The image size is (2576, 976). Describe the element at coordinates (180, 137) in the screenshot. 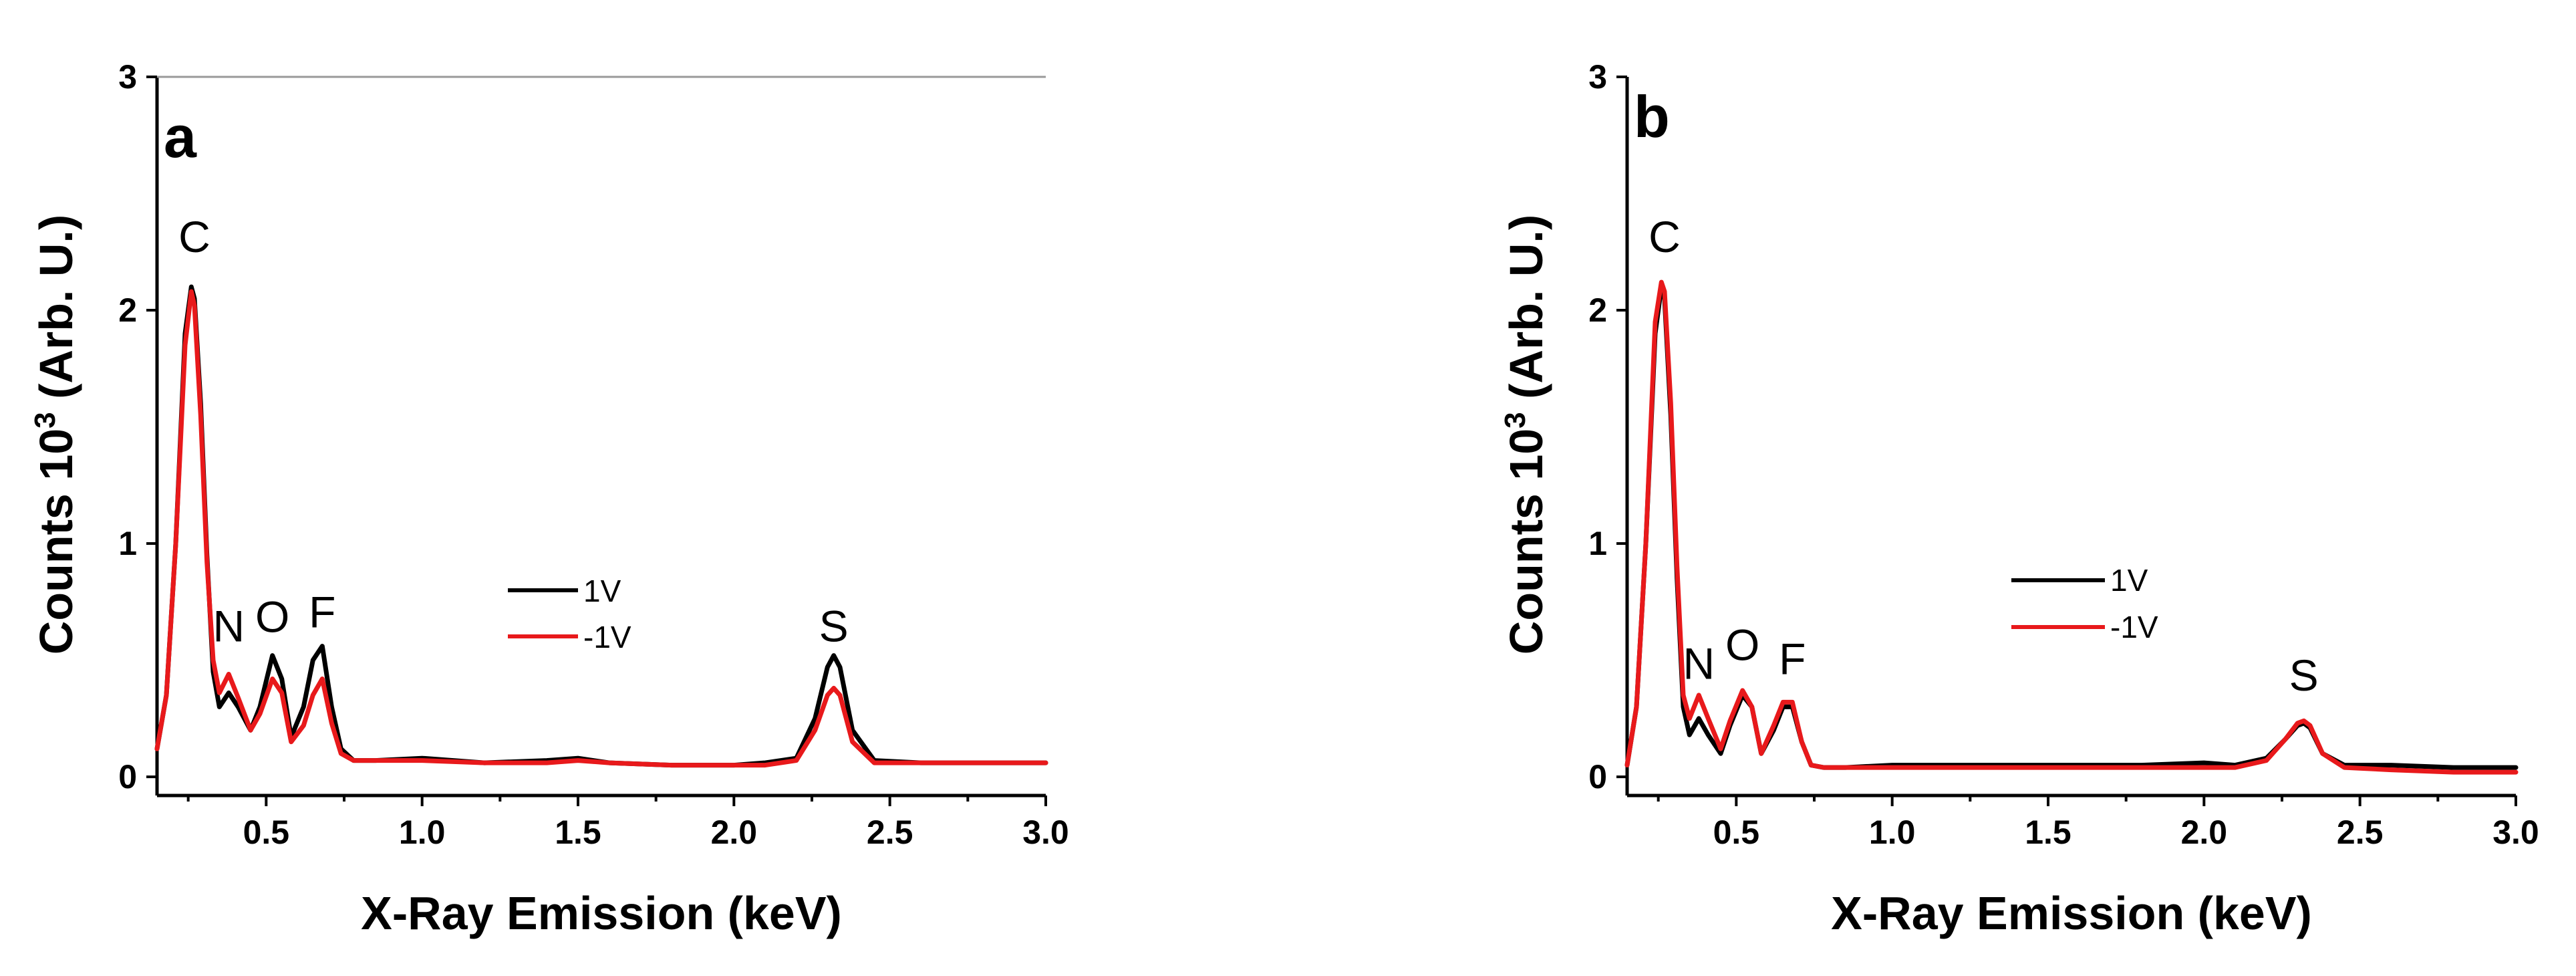

I see `panel-letter: a` at that location.